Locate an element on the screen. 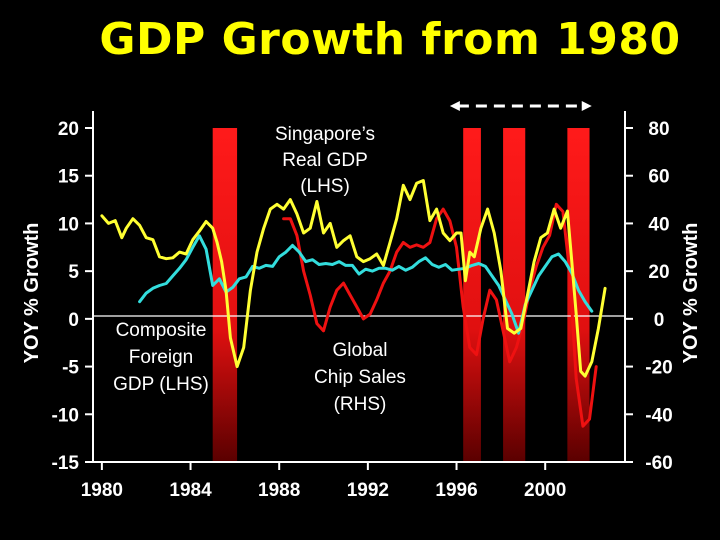 The width and height of the screenshot is (720, 540). x-tick-label: 1996 is located at coordinates (456, 490).